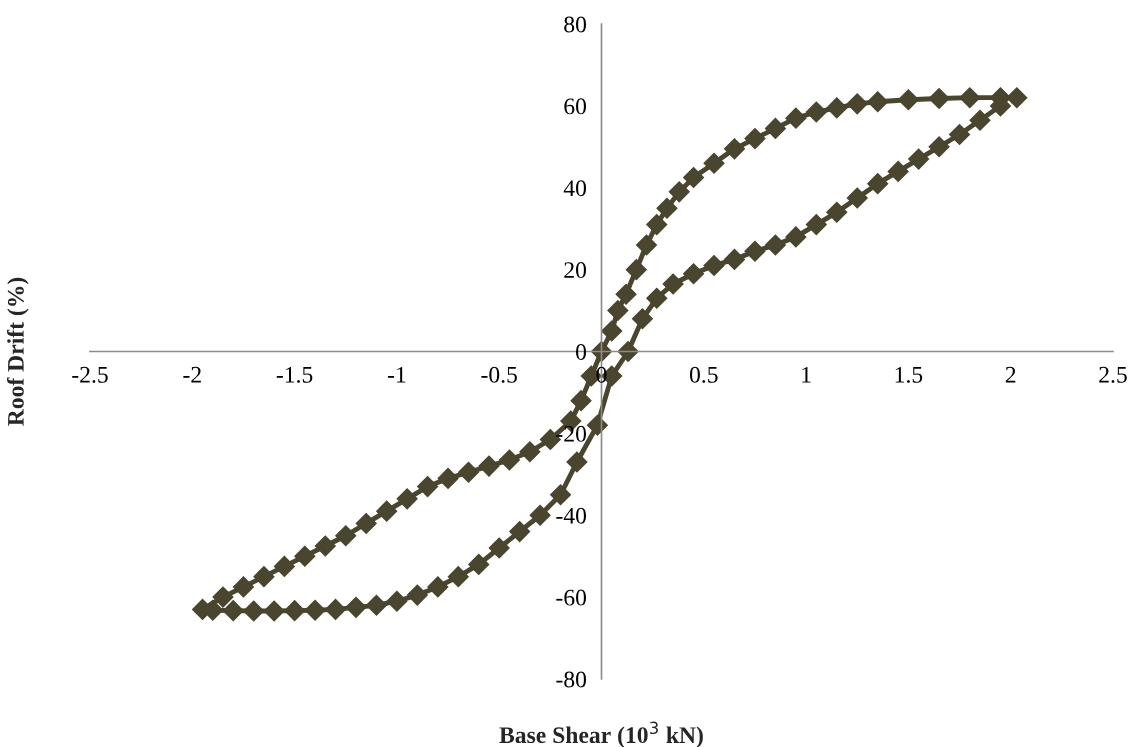 The width and height of the screenshot is (1132, 747). Describe the element at coordinates (575, 188) in the screenshot. I see `y-tick-label: 40` at that location.